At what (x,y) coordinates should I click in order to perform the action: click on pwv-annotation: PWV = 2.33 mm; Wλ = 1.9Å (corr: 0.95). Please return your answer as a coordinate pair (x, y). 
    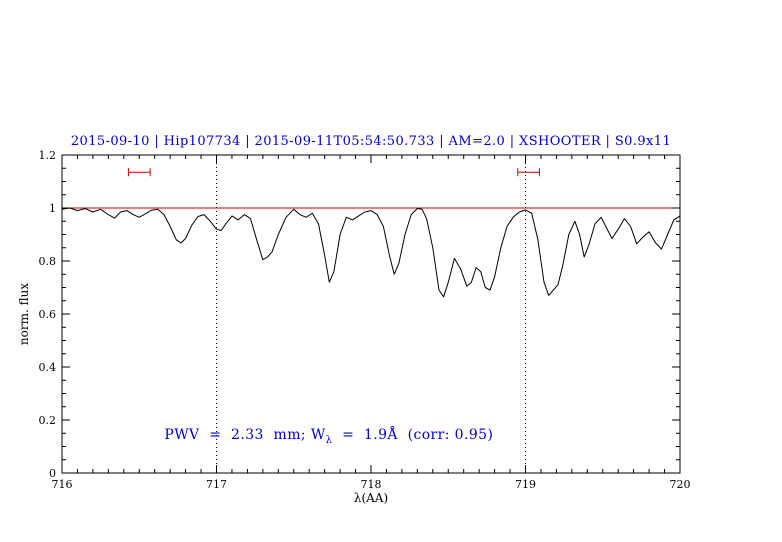
    Looking at the image, I should click on (319, 436).